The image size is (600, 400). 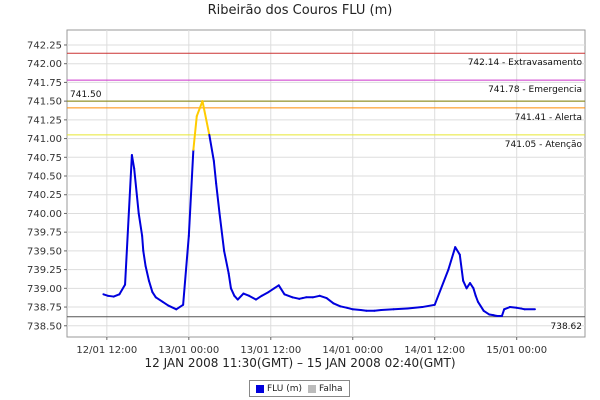 I want to click on y-tick-label: 741.25, so click(x=44, y=120).